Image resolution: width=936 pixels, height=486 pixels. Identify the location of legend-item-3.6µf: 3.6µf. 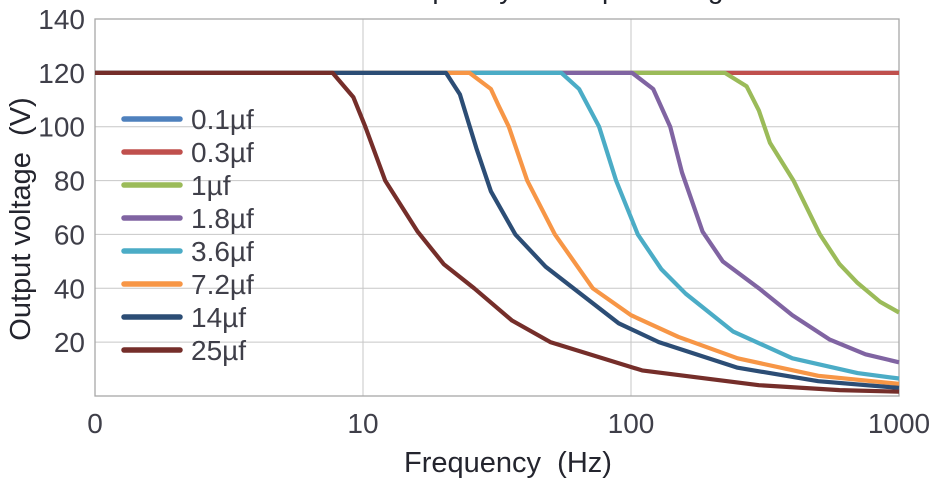
(187, 251).